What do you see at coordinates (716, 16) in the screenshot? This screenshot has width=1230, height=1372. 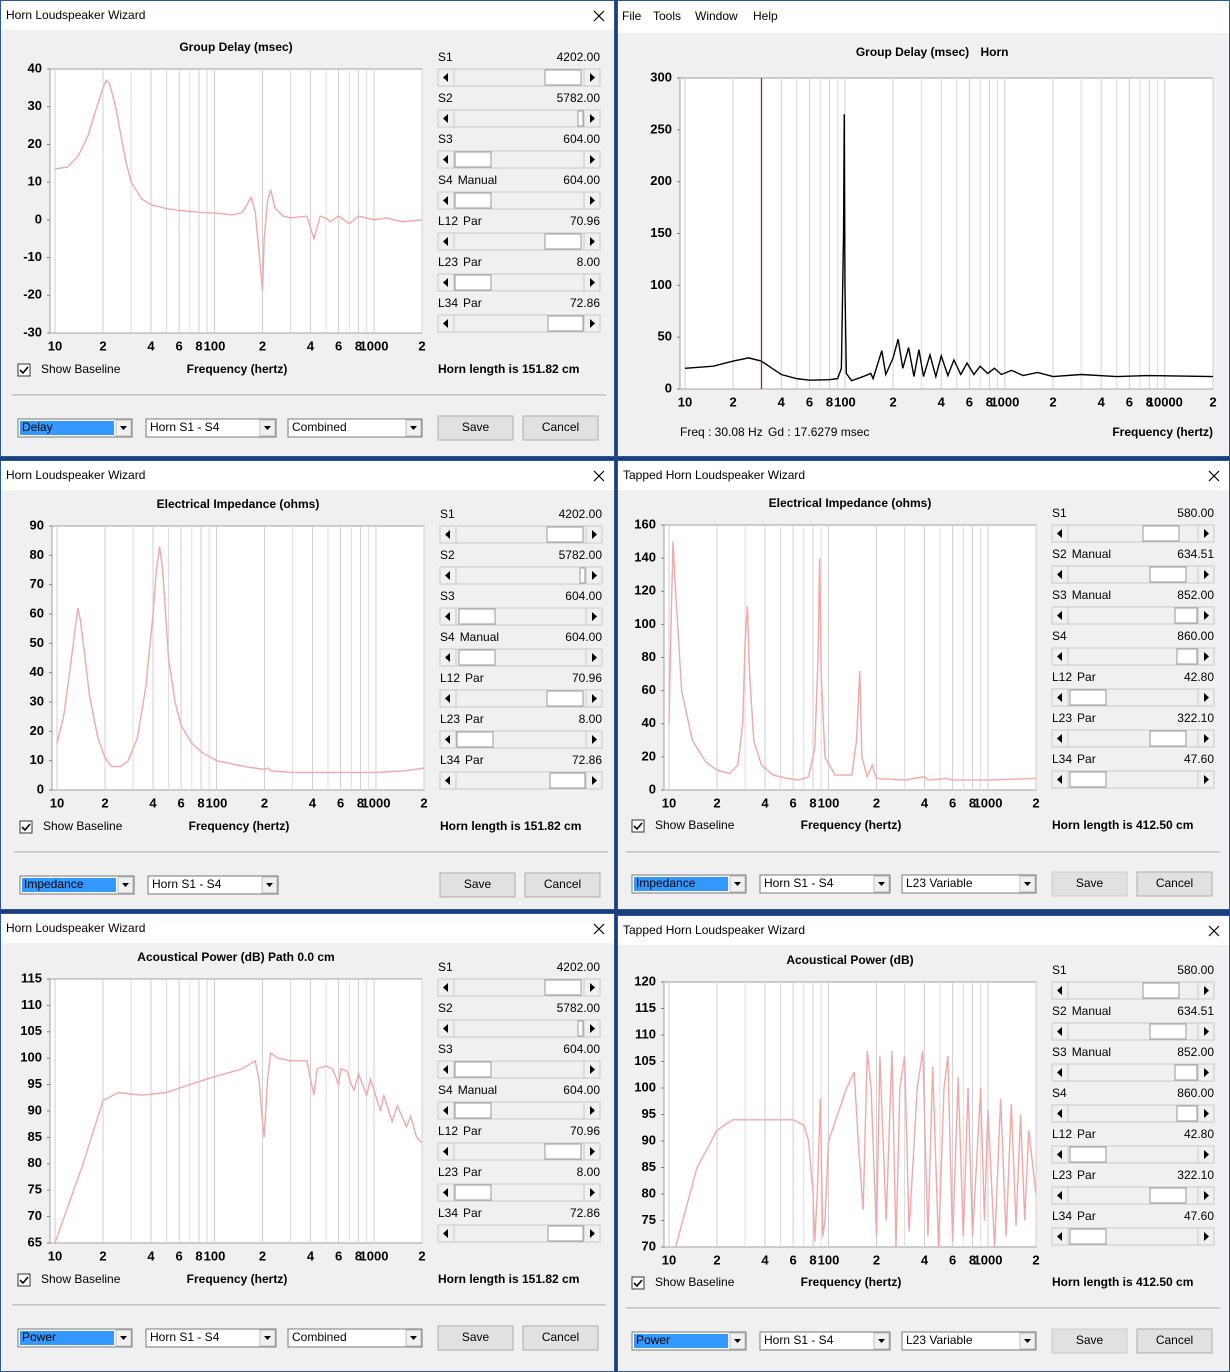 I see `menu-item: Window` at bounding box center [716, 16].